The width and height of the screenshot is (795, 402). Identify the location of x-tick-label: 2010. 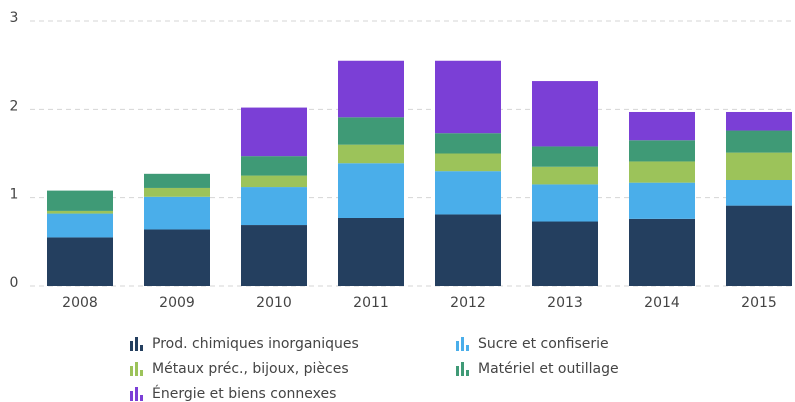
(274, 303).